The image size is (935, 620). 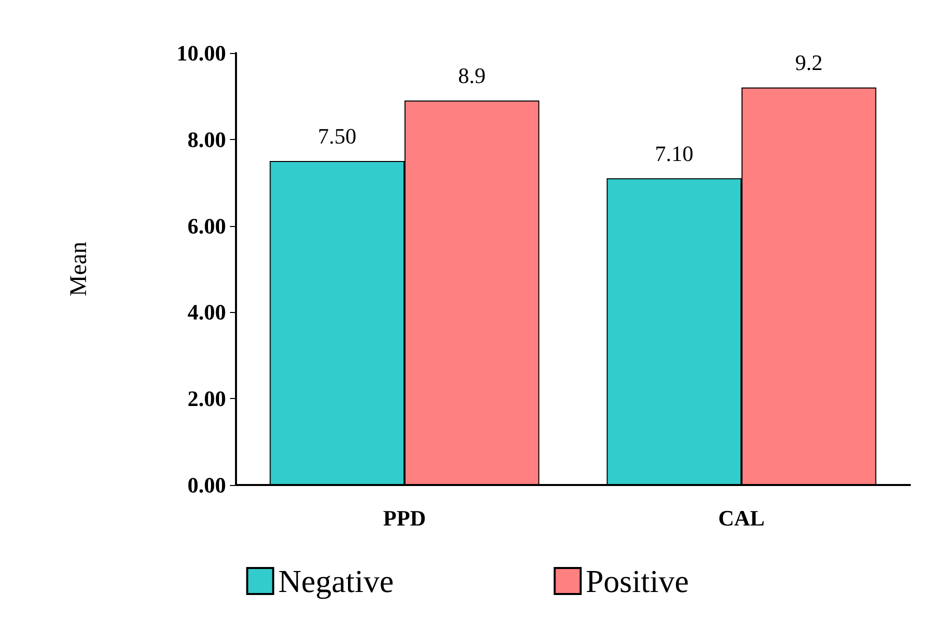 What do you see at coordinates (337, 136) in the screenshot?
I see `data-label: 7.50` at bounding box center [337, 136].